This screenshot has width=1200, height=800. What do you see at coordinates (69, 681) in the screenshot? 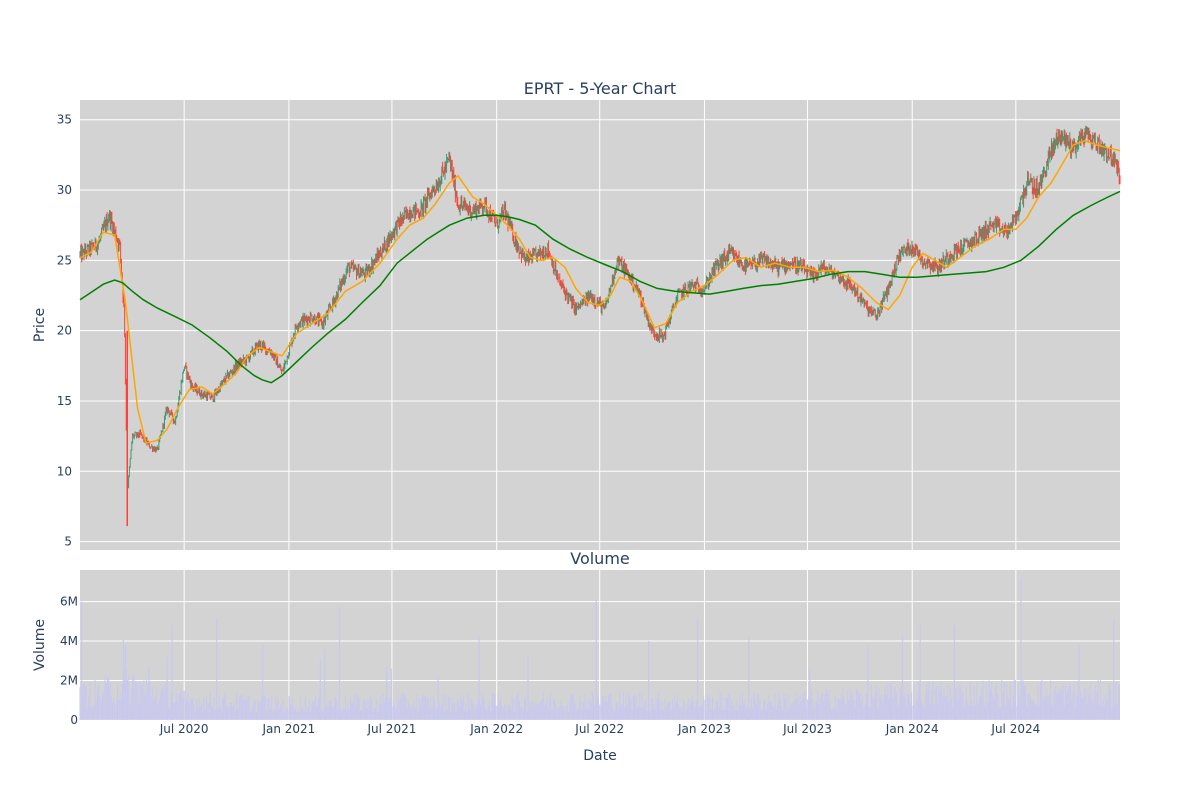
I see `volume-y-tick-label: 2M` at bounding box center [69, 681].